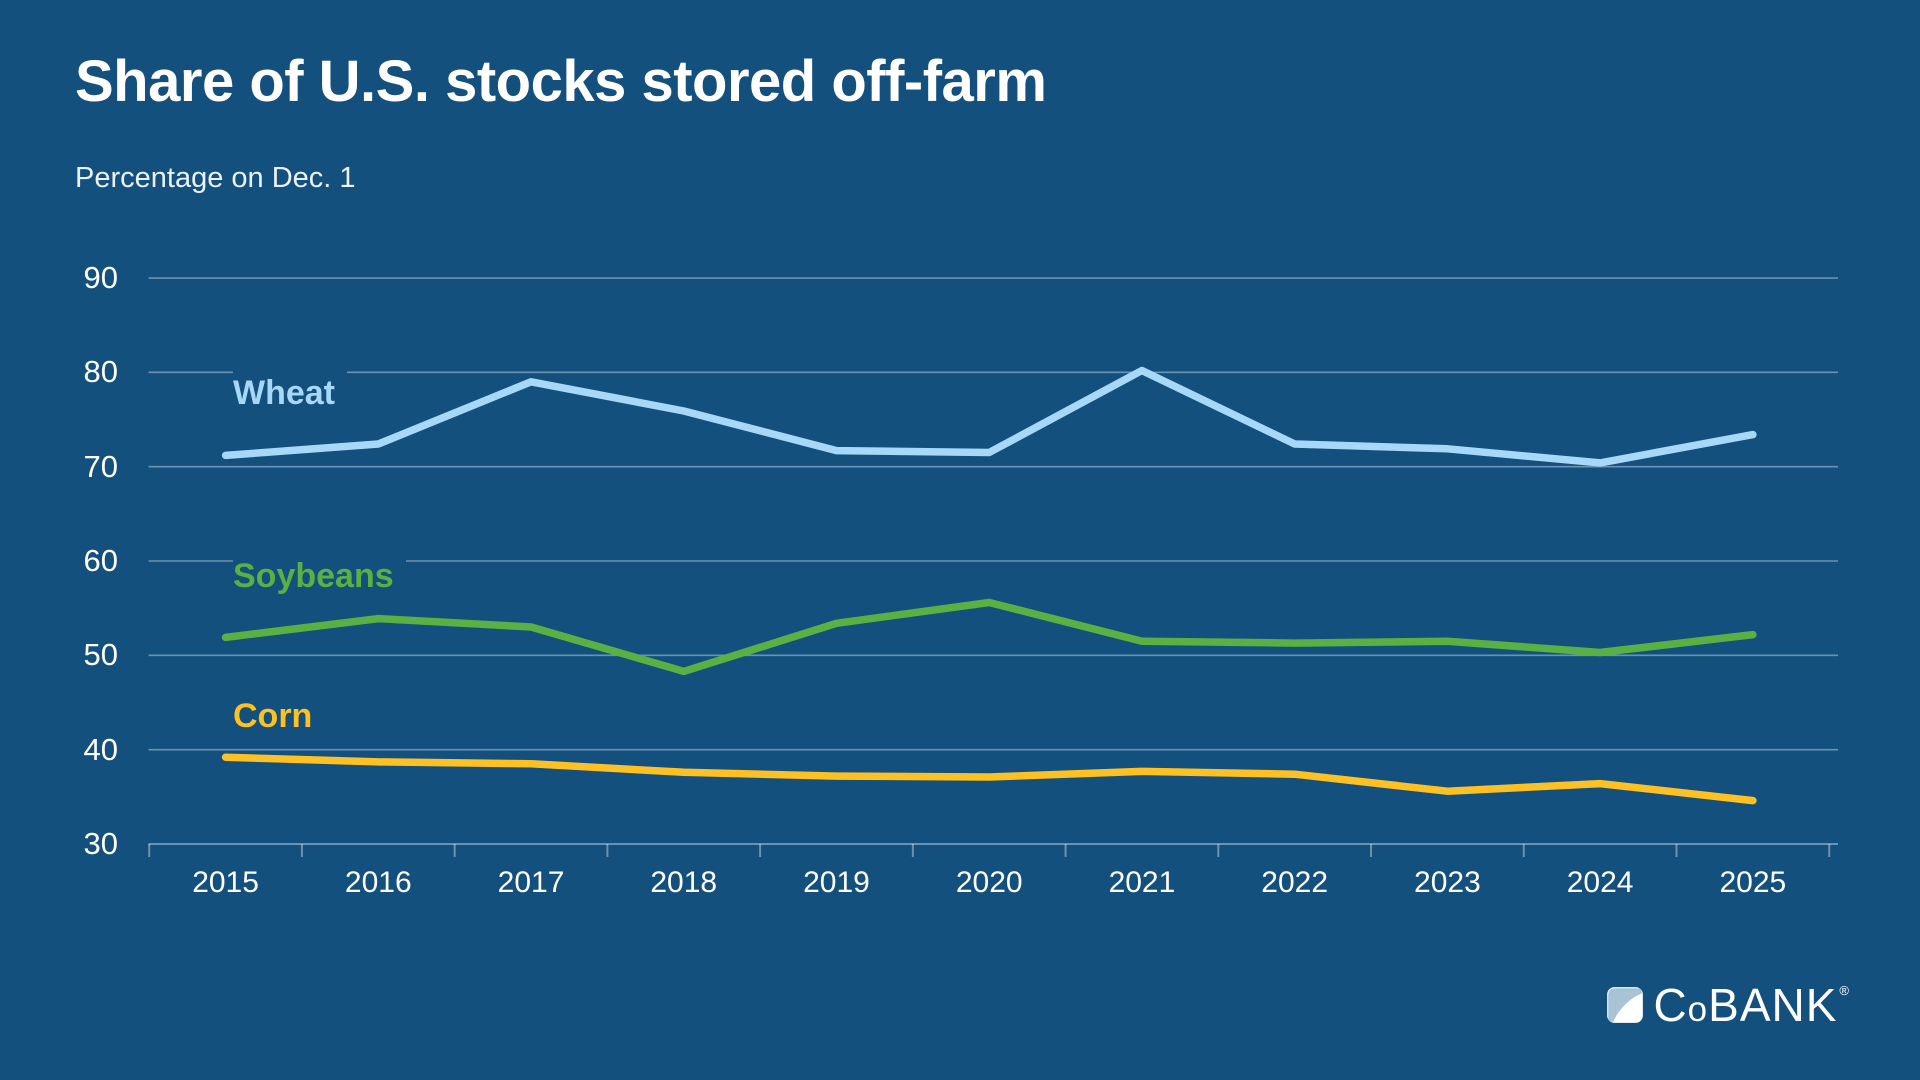 This screenshot has height=1080, width=1920. I want to click on x-tick-label-2025: 2025, so click(1753, 882).